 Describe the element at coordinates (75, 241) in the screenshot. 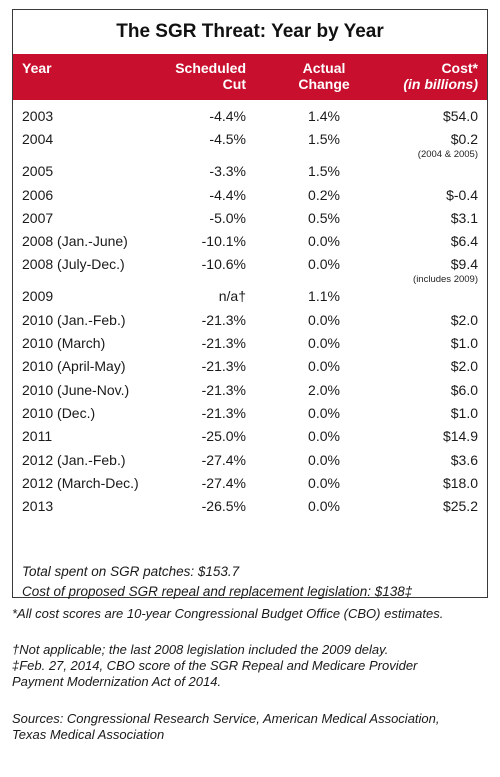

I see `row-year: 2008 (Jan.-June)` at that location.